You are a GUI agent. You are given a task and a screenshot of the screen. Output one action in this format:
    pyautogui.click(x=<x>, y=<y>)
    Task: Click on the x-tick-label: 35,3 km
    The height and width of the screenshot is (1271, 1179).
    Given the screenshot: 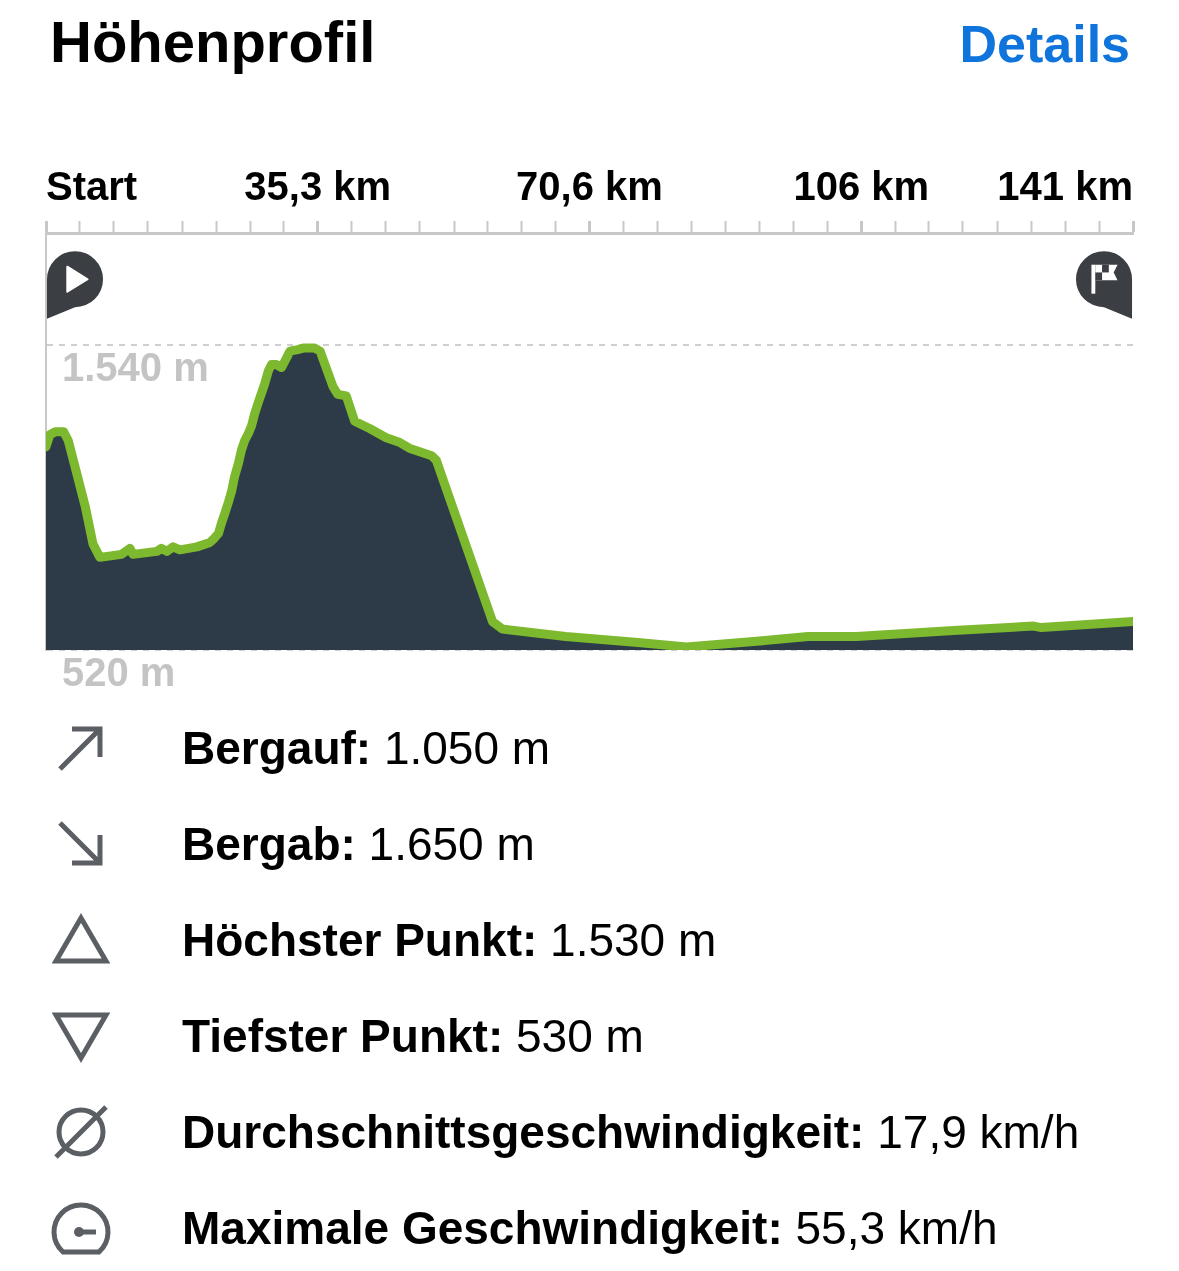 What is the action you would take?
    pyautogui.click(x=318, y=186)
    